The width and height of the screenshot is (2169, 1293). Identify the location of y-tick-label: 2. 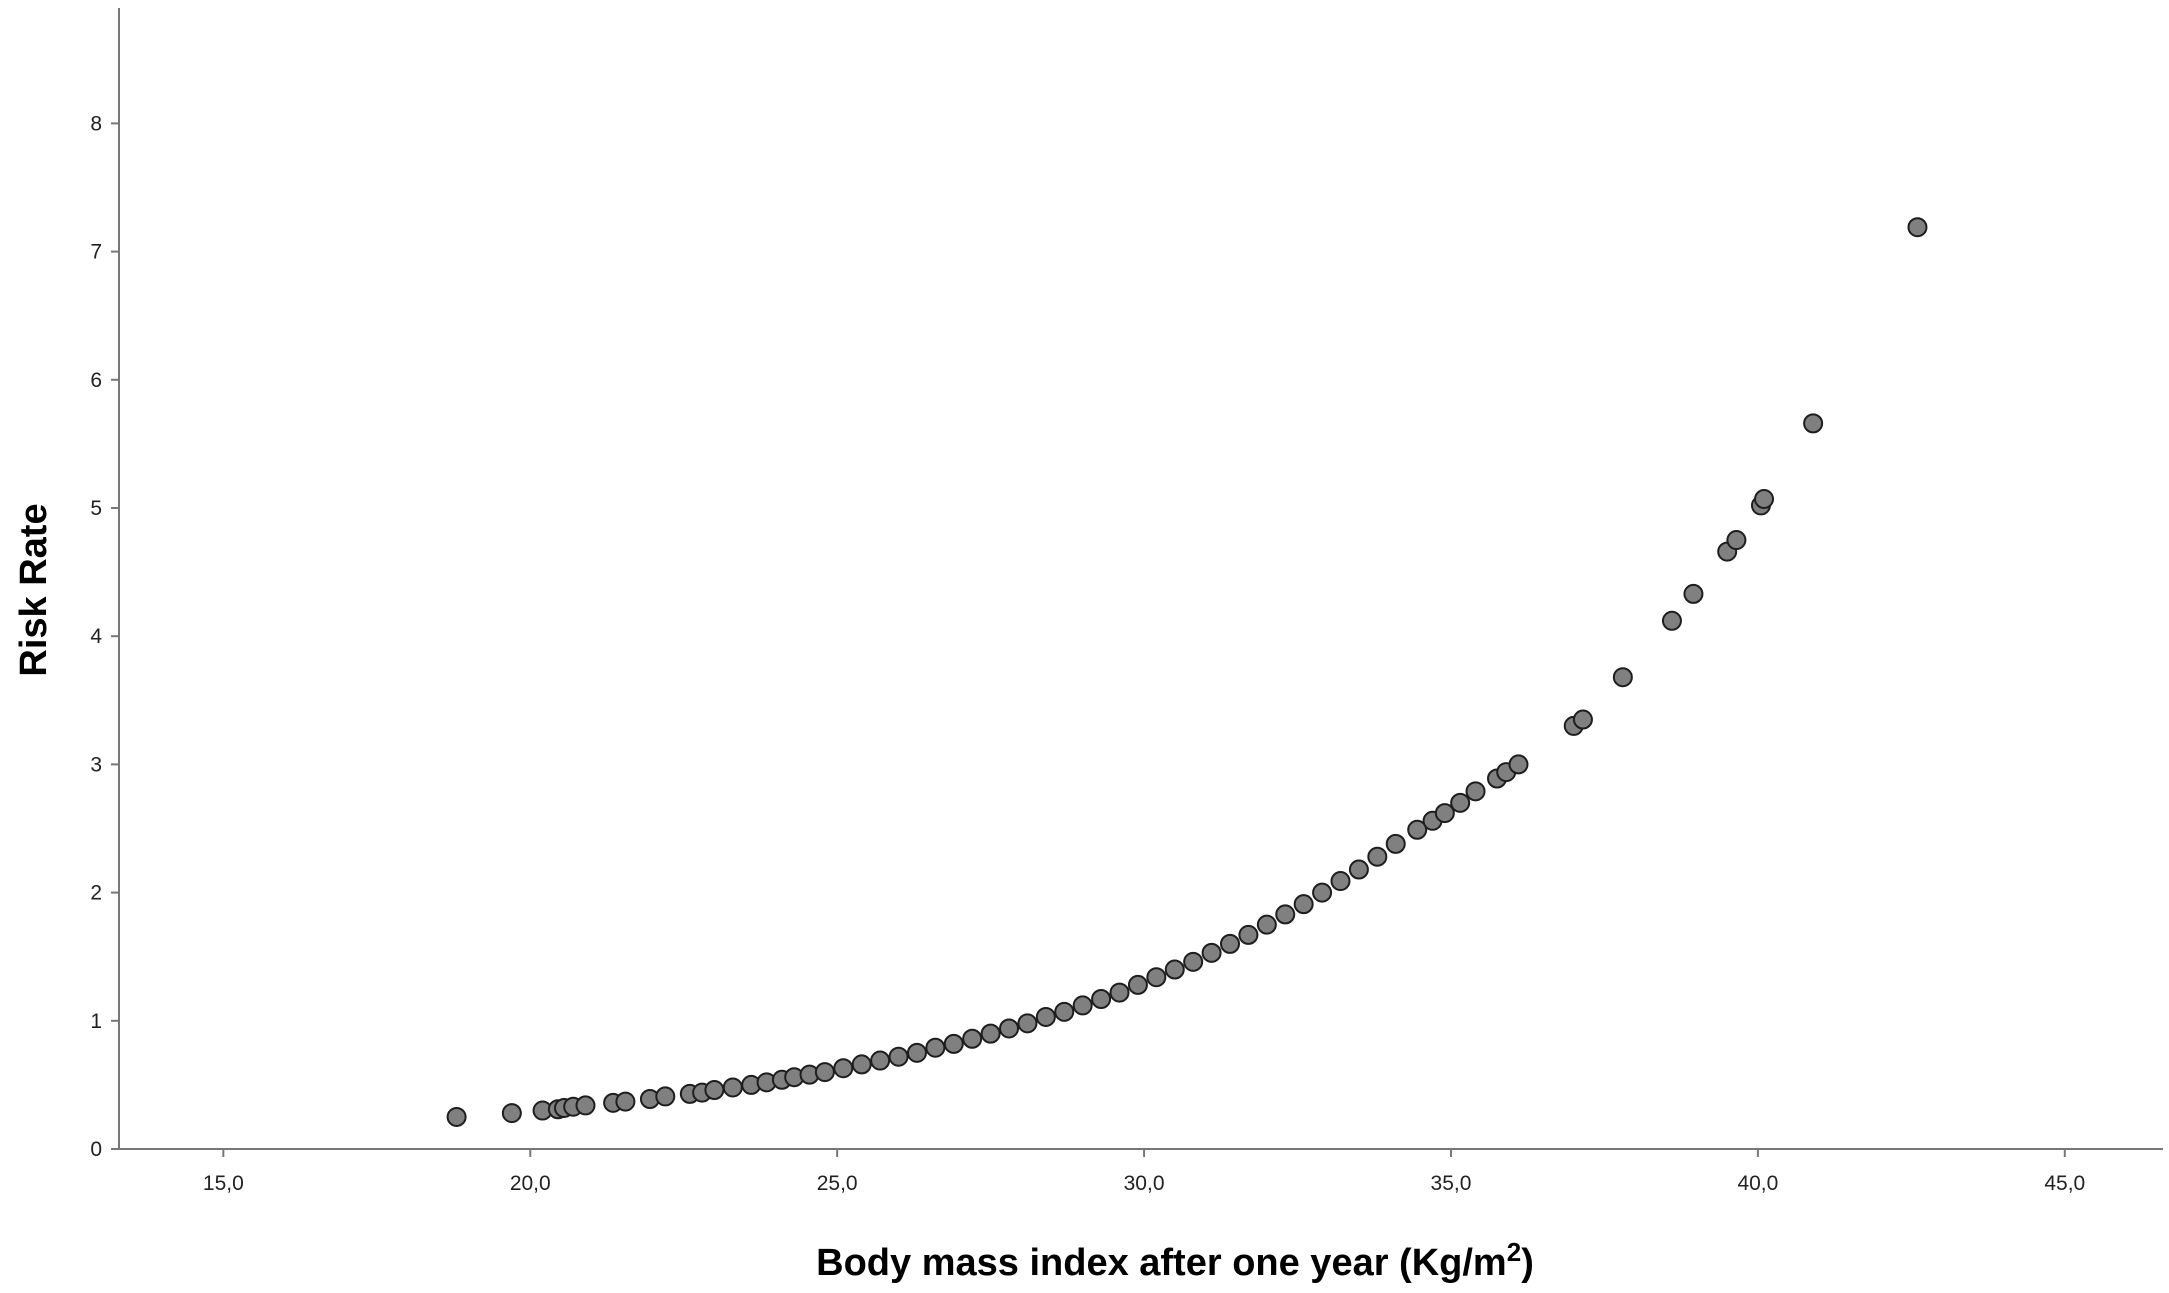
(96, 893).